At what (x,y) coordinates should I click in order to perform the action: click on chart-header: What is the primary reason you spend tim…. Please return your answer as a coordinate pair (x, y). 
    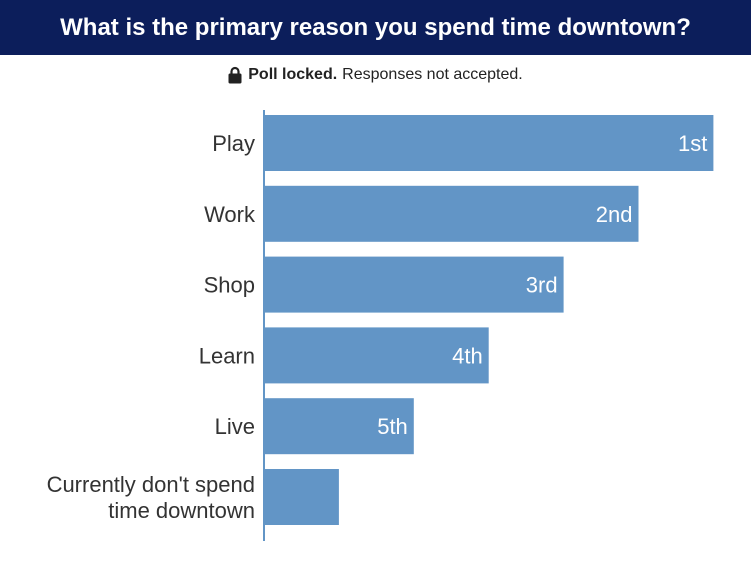
    Looking at the image, I should click on (375, 27).